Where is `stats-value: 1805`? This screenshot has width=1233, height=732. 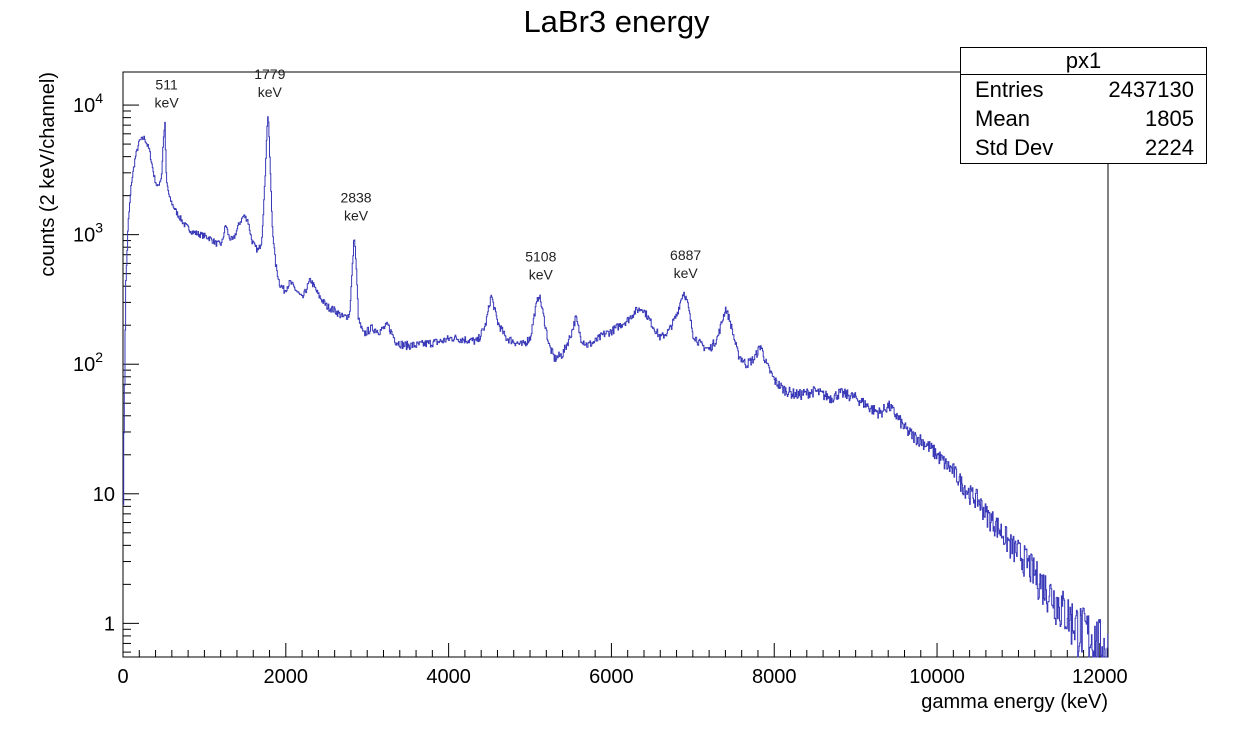 stats-value: 1805 is located at coordinates (1169, 118).